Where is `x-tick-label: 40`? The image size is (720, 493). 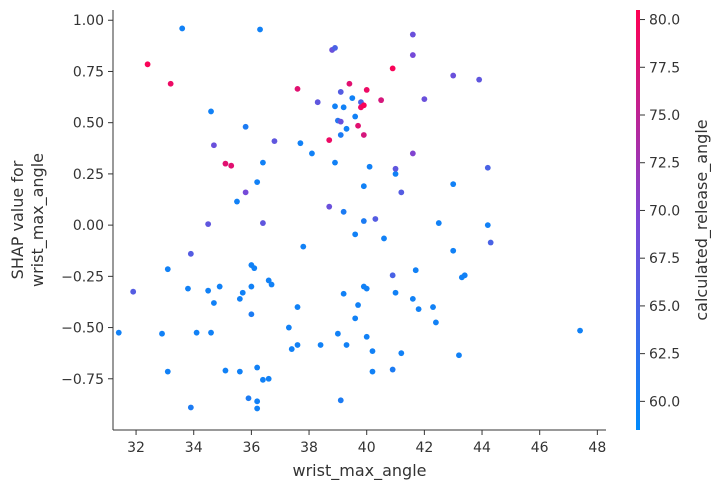 x-tick-label: 40 is located at coordinates (367, 448).